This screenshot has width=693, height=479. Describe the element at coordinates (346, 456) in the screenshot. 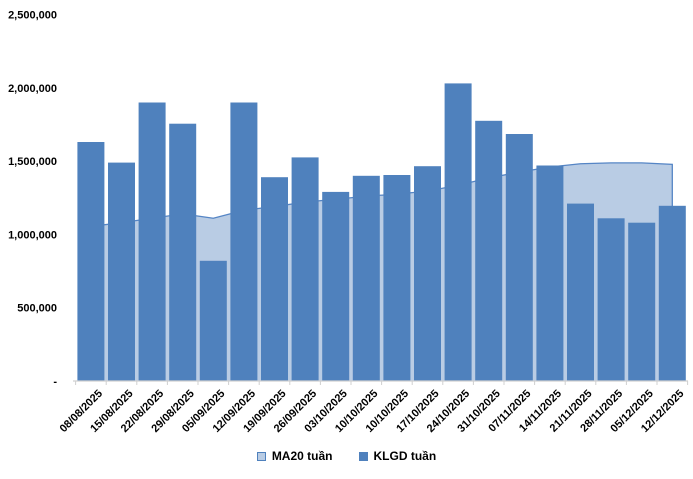

I see `chart-legend: MA20 tuần KLGD tuần` at that location.